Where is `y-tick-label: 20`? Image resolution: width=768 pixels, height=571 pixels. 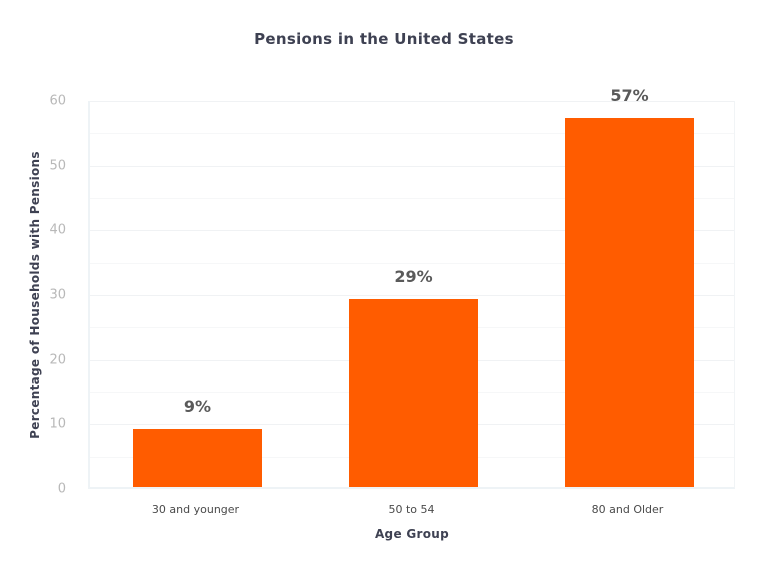
y-tick-label: 20 is located at coordinates (57, 360).